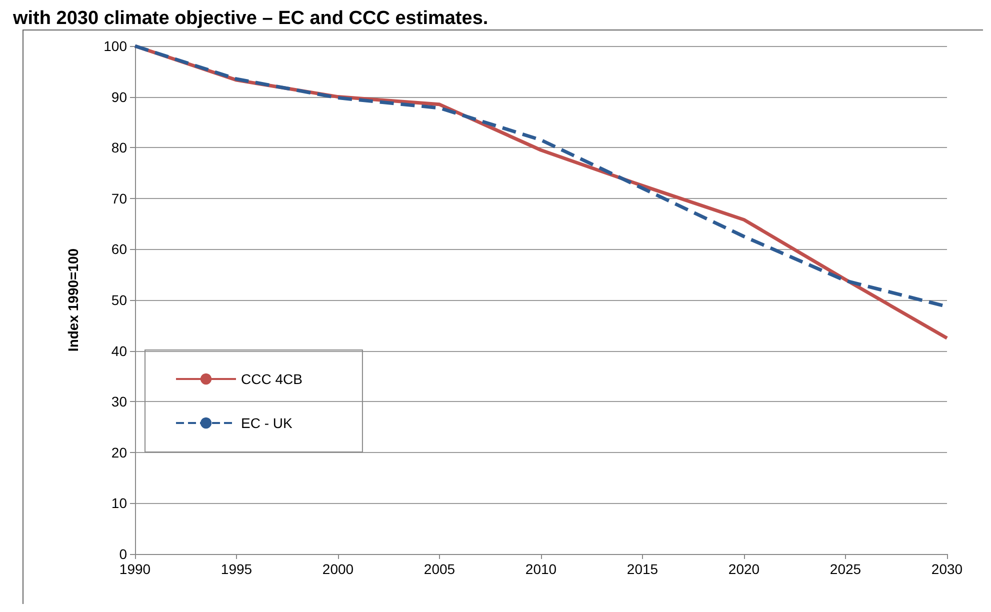 The height and width of the screenshot is (612, 991). What do you see at coordinates (440, 569) in the screenshot?
I see `x-tick-label: 2005` at bounding box center [440, 569].